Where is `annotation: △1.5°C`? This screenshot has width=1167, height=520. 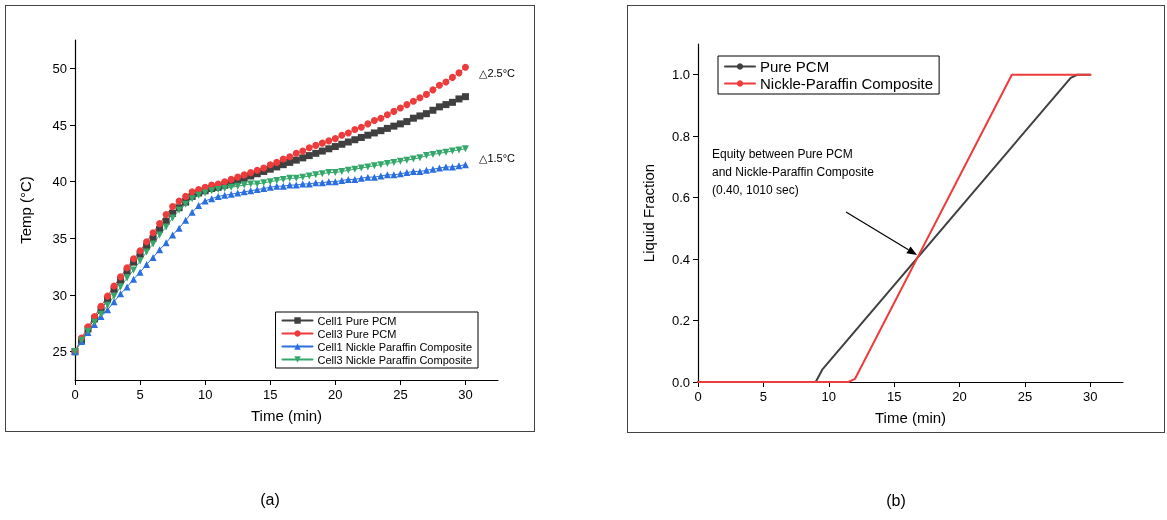
annotation: △1.5°C is located at coordinates (497, 158).